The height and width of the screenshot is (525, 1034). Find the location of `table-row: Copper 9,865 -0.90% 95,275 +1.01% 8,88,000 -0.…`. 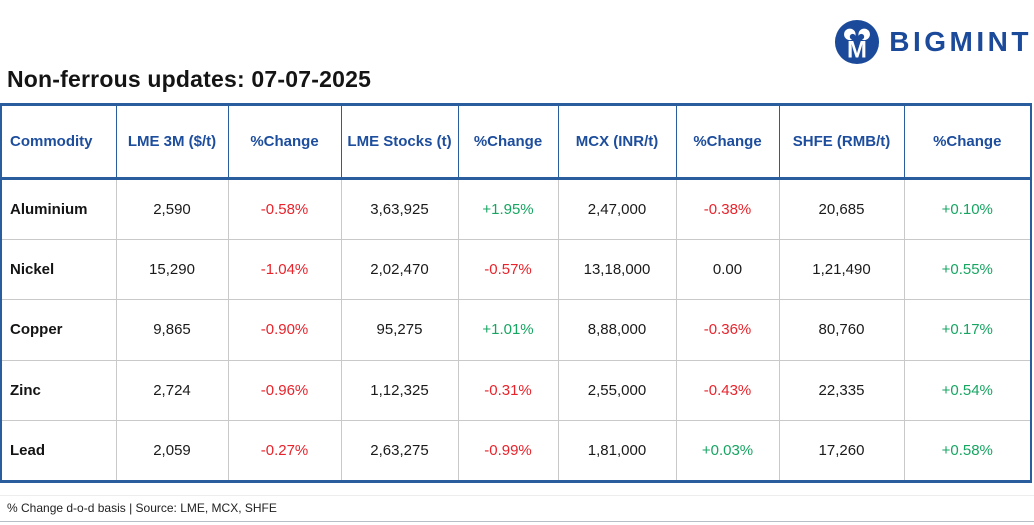

table-row: Copper 9,865 -0.90% 95,275 +1.01% 8,88,000 -0.… is located at coordinates (516, 330).